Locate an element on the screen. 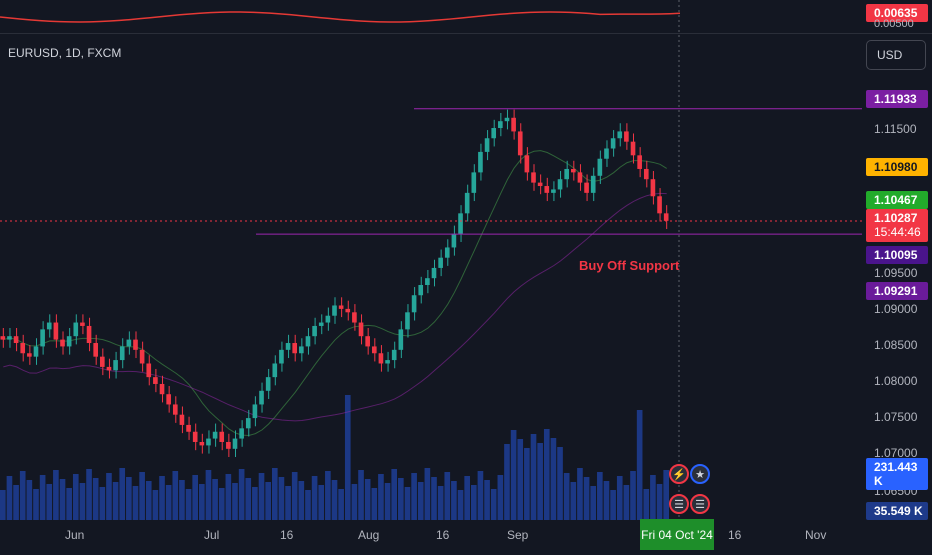 This screenshot has width=932, height=555. price-tick: 1.11500 is located at coordinates (895, 129).